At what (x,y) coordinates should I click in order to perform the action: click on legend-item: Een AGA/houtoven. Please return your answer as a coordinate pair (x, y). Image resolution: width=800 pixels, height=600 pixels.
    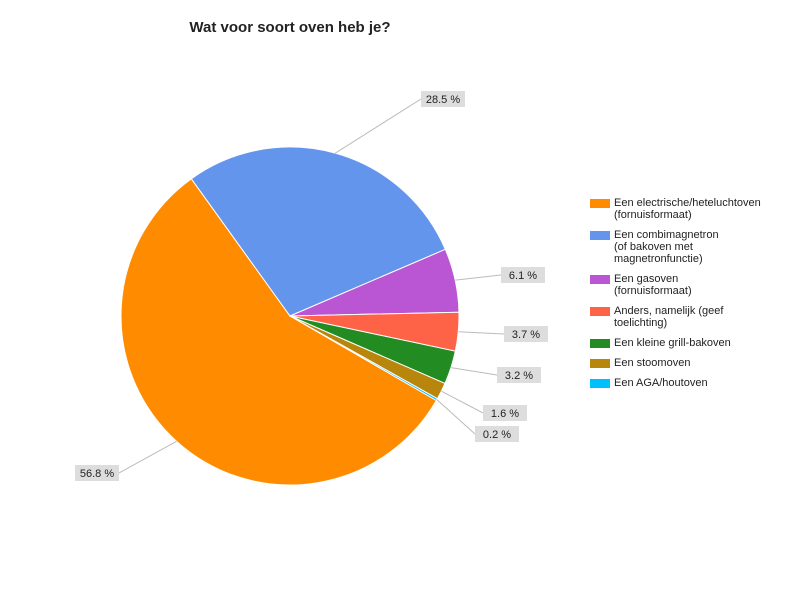
    Looking at the image, I should click on (682, 383).